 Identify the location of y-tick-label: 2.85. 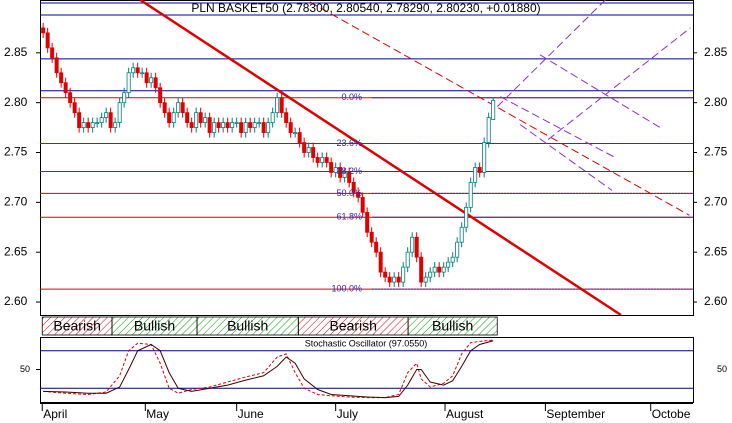
(16, 52).